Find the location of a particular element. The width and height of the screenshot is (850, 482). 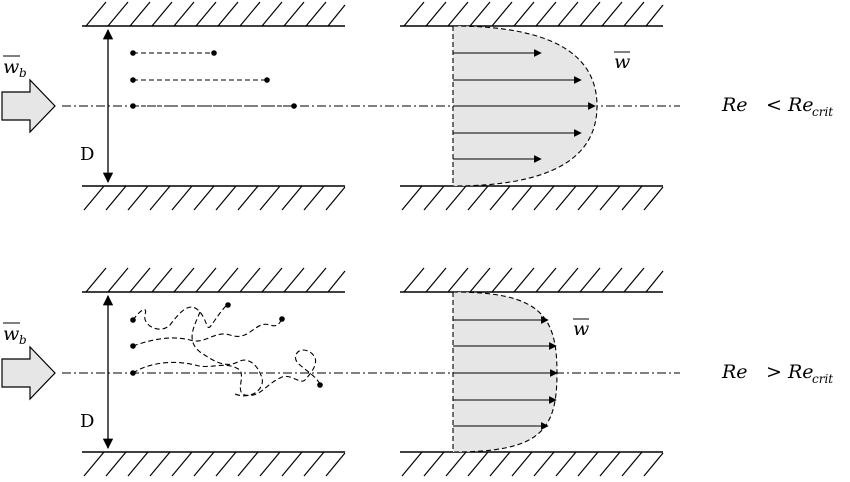

mean-velocity-label-2: w is located at coordinates (581, 329).